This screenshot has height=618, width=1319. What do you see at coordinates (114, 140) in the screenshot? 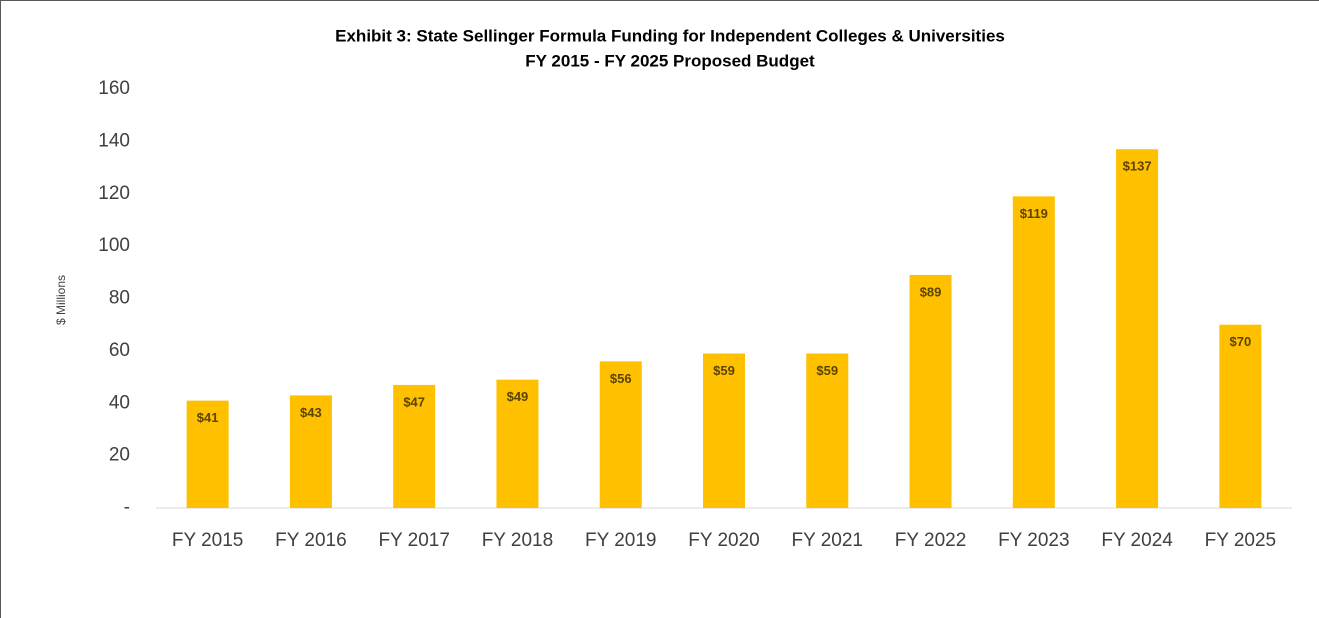
I see `y-tick-label: 140` at bounding box center [114, 140].